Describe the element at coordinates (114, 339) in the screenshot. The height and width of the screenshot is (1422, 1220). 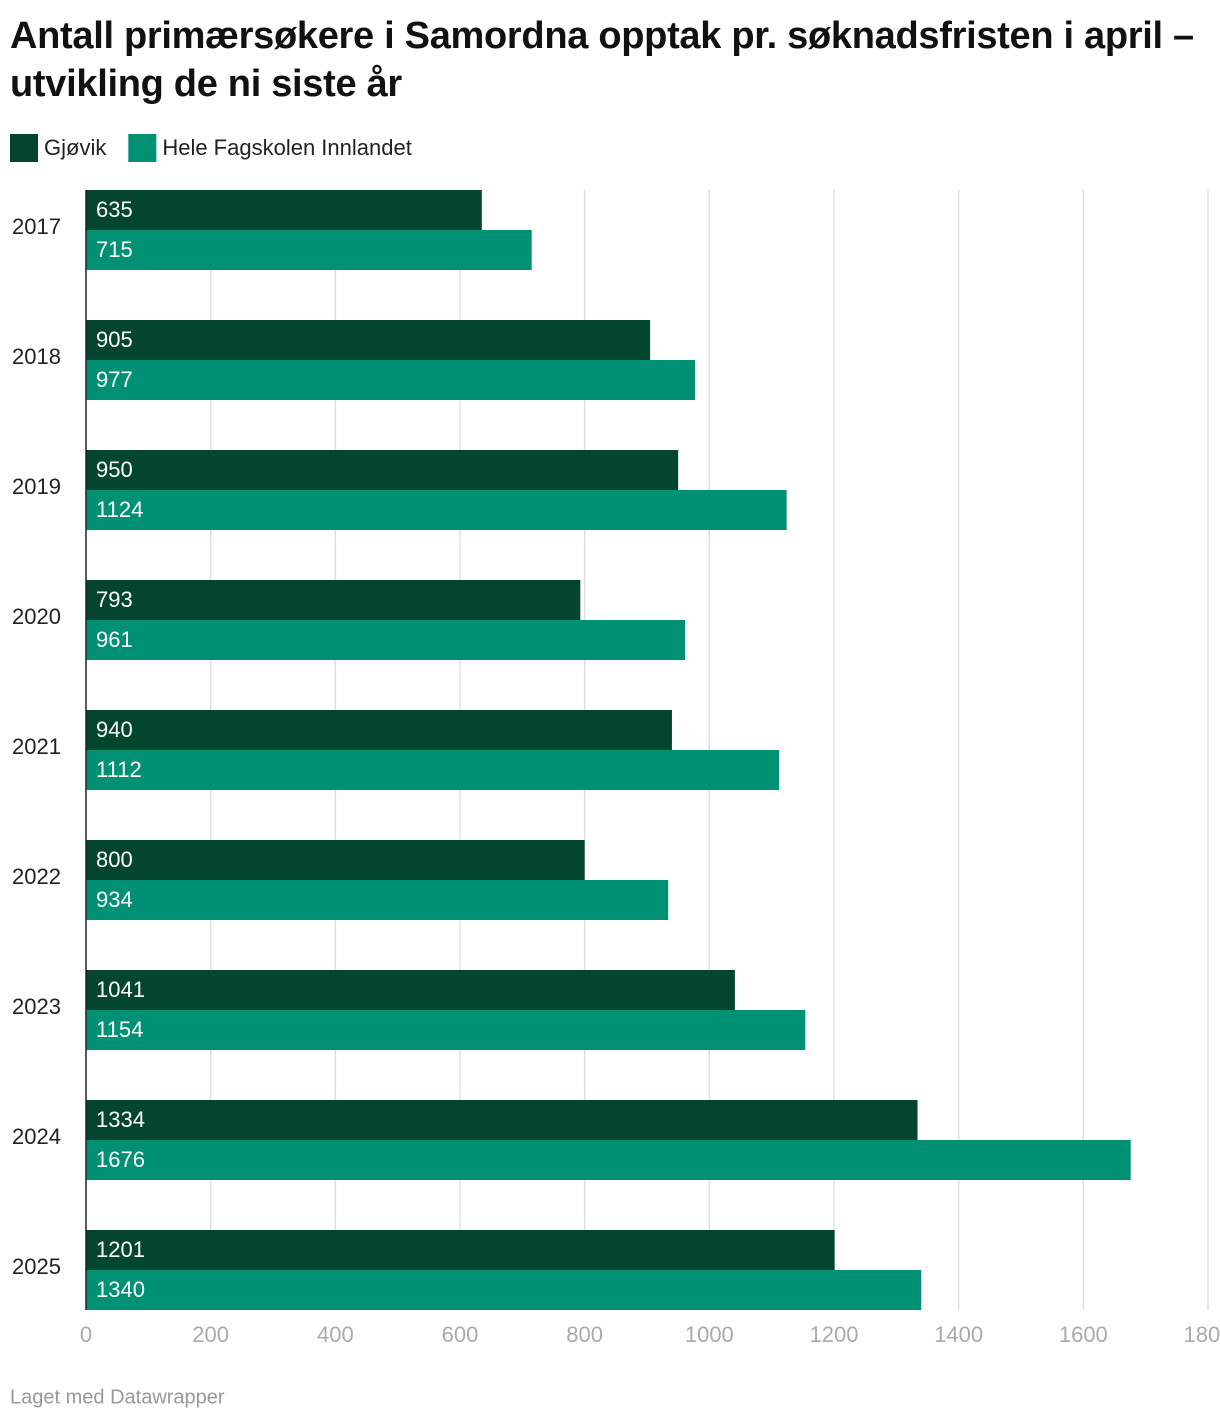
I see `value-label: 905` at that location.